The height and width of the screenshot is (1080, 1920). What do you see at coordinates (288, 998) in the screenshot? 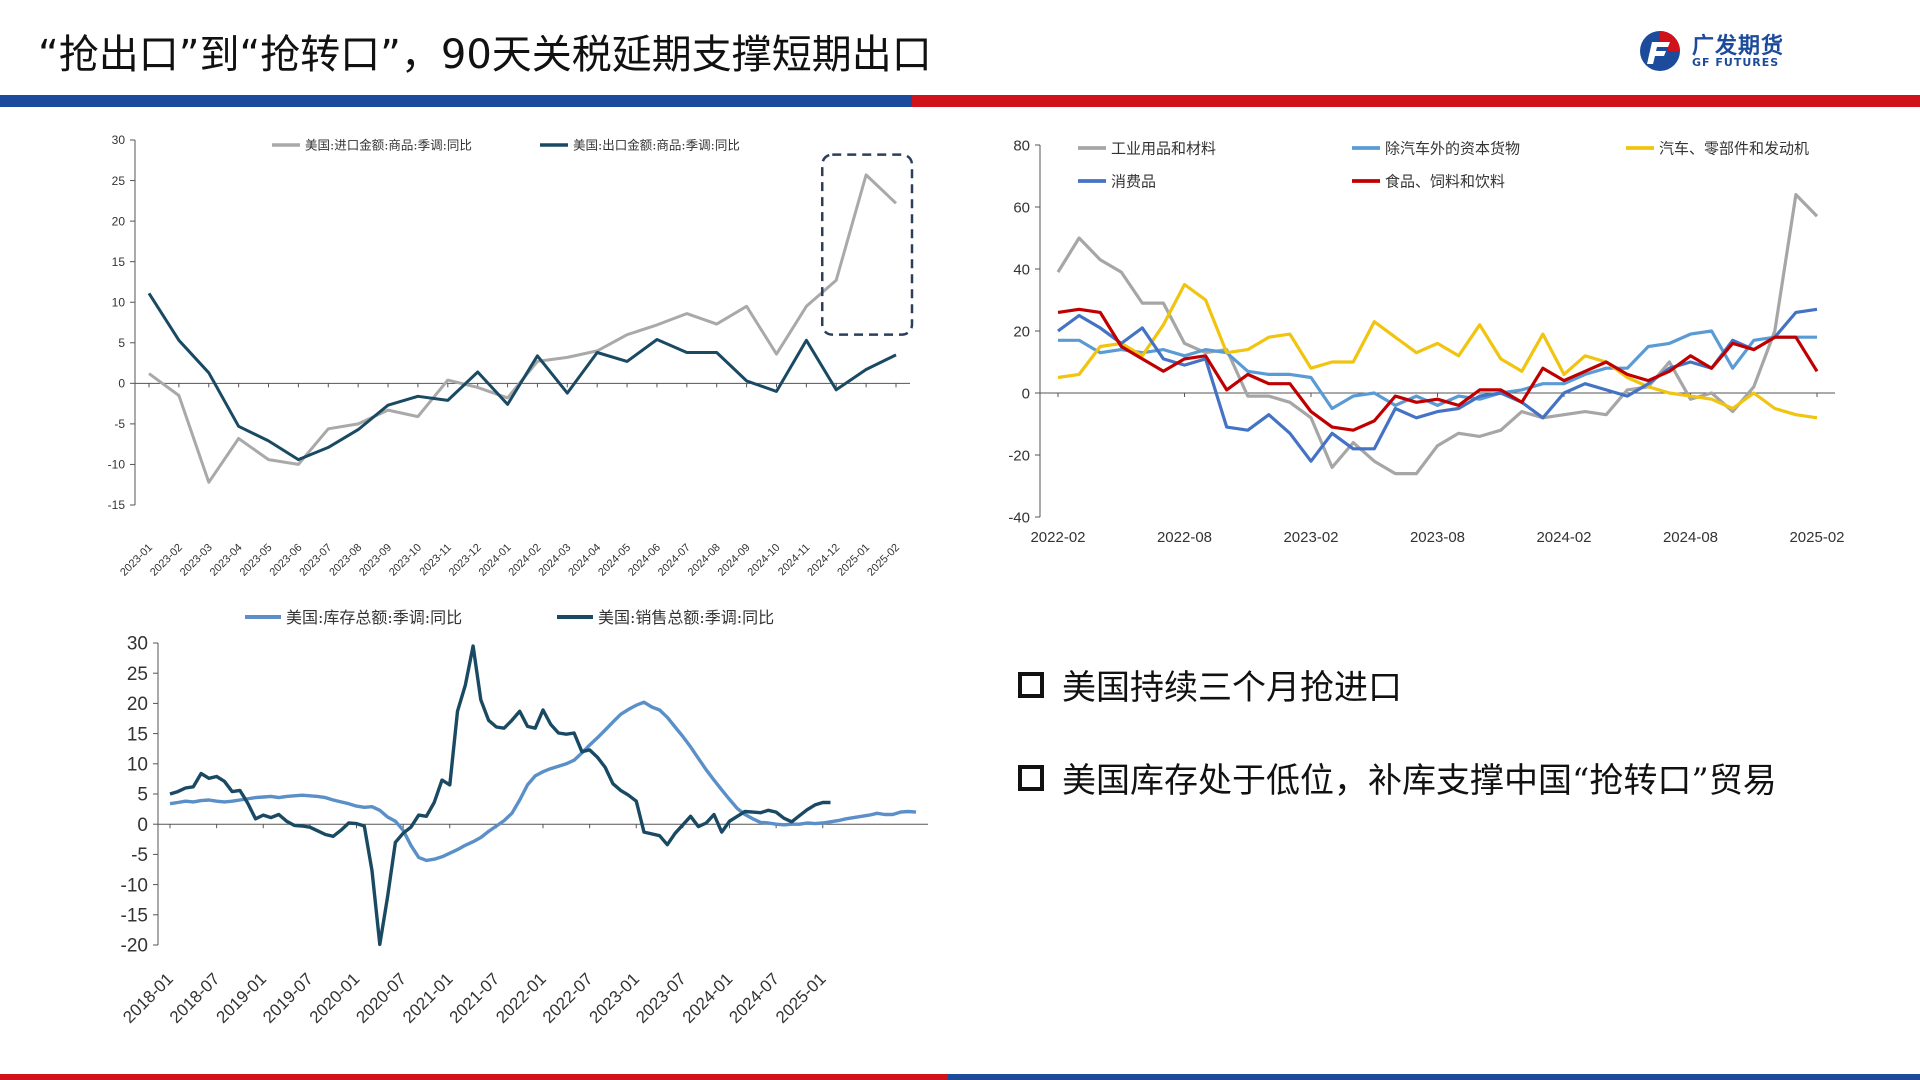
I see `x-tick-label: 2019-07` at bounding box center [288, 998].